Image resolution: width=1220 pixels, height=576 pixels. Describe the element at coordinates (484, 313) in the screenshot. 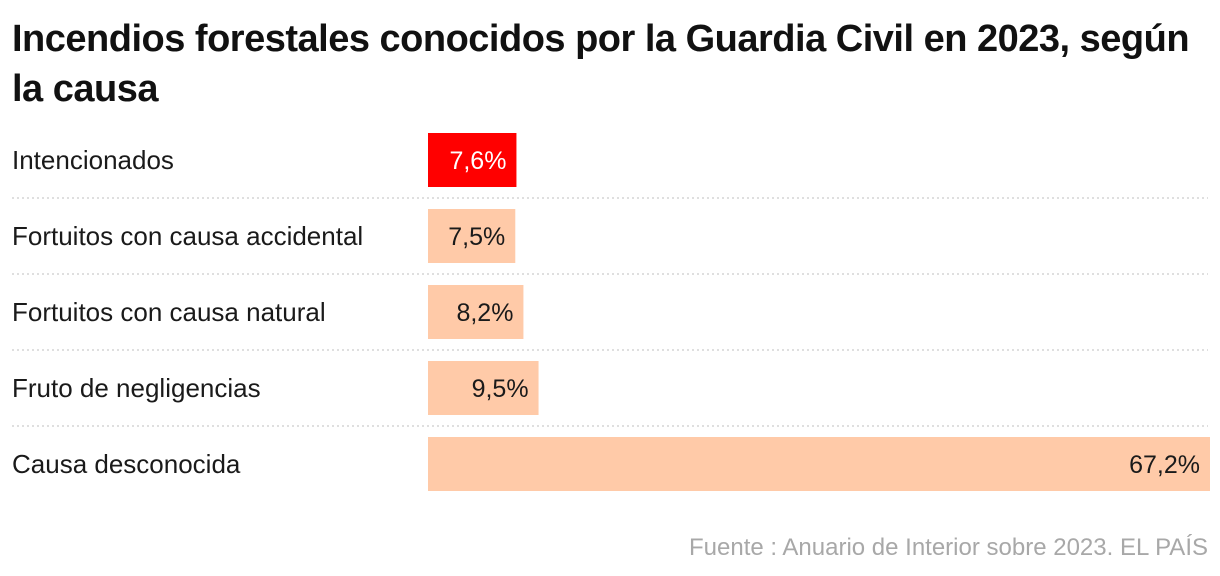

I see `value-label: 8,2%` at that location.